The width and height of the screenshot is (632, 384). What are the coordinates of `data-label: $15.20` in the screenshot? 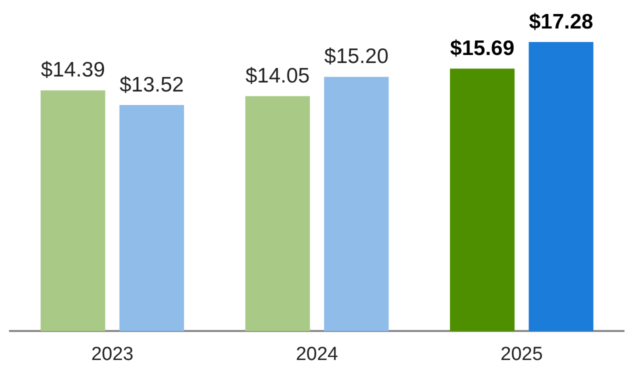 It's located at (356, 56).